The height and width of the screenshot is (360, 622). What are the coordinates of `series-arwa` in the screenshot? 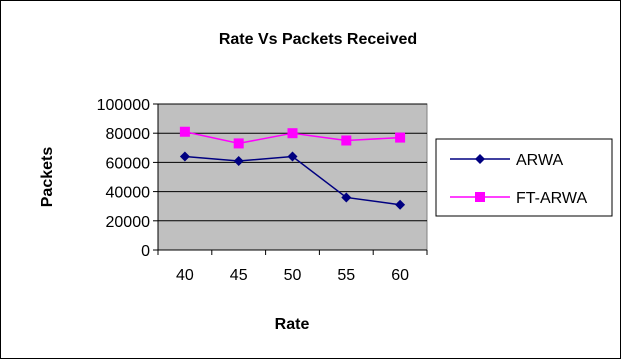 It's located at (292, 180).